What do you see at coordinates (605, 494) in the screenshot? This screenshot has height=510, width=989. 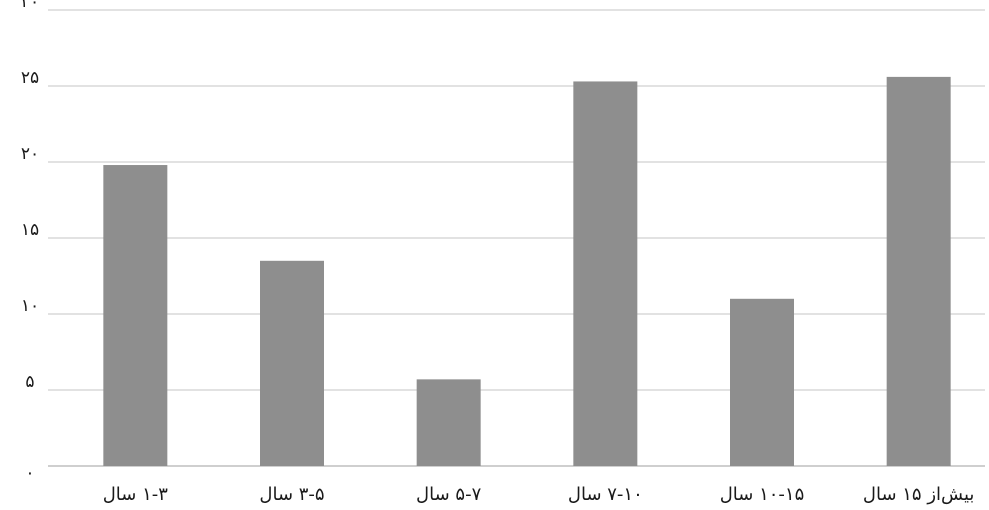 I see `category-label: ۷-۱۰ سال` at bounding box center [605, 494].